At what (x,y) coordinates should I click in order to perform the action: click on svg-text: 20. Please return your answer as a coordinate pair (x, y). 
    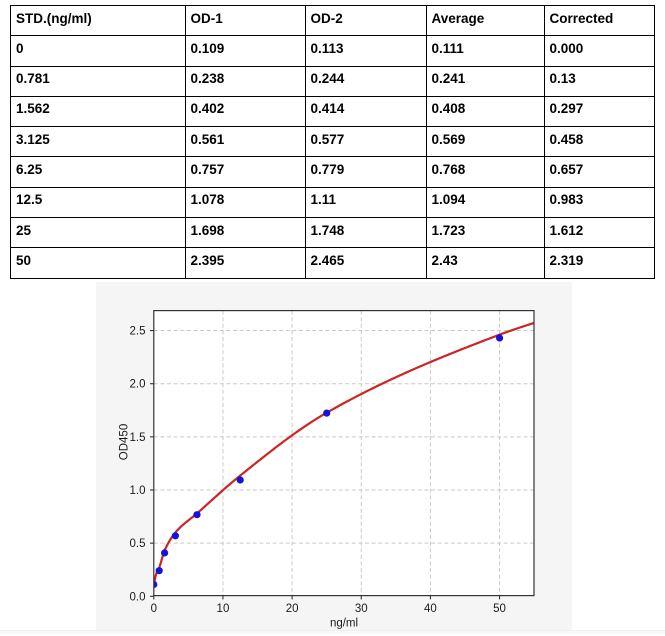
    Looking at the image, I should click on (292, 609).